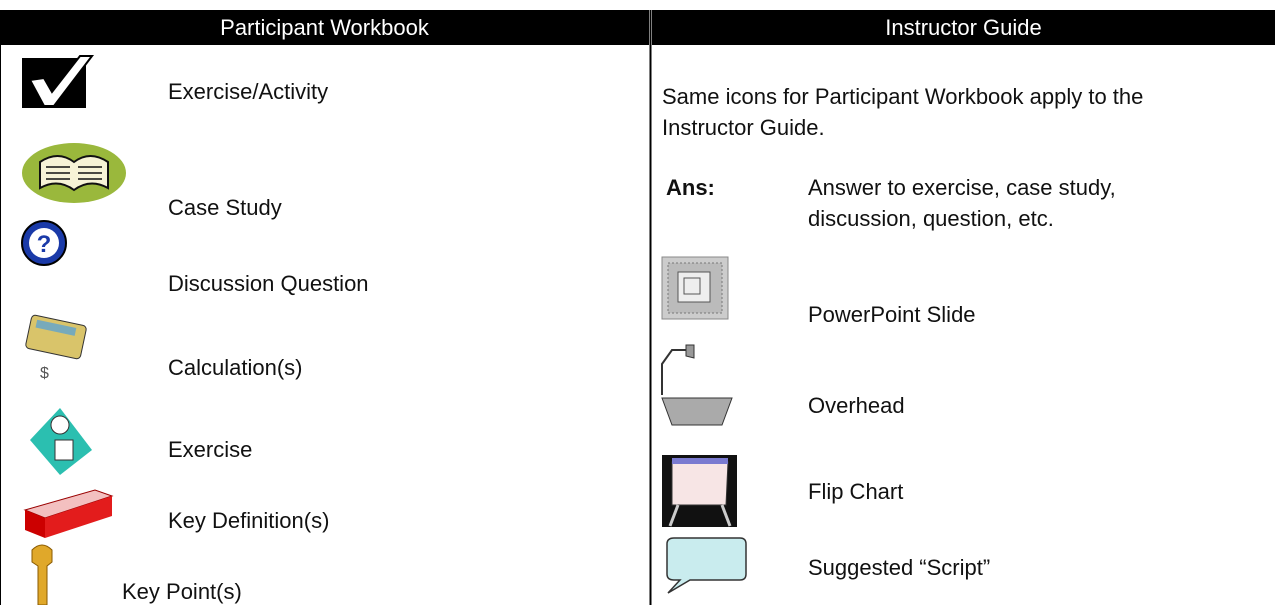  Describe the element at coordinates (324, 27) in the screenshot. I see `header-left: Participant Workbook` at that location.